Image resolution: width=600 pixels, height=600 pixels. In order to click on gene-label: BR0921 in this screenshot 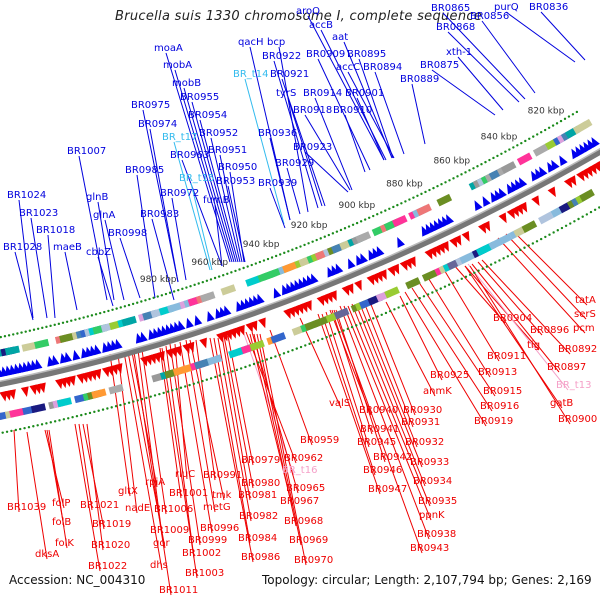, I will do `click(289, 74)`.